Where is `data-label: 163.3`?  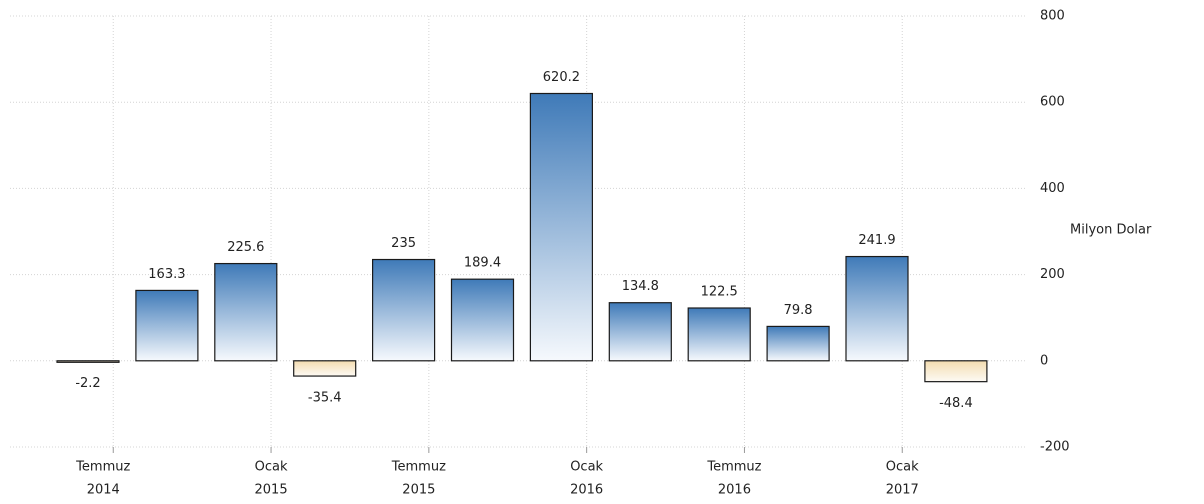 data-label: 163.3 is located at coordinates (166, 274).